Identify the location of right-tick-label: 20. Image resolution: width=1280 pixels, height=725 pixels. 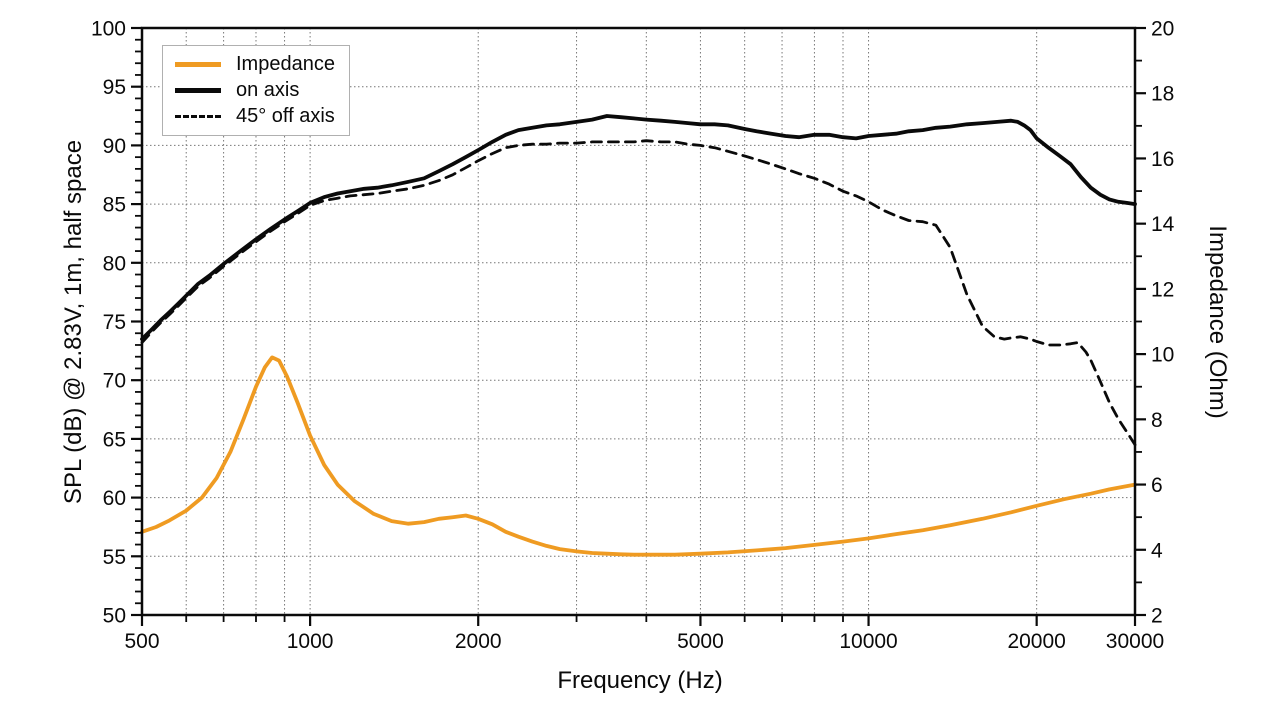
(1162, 29).